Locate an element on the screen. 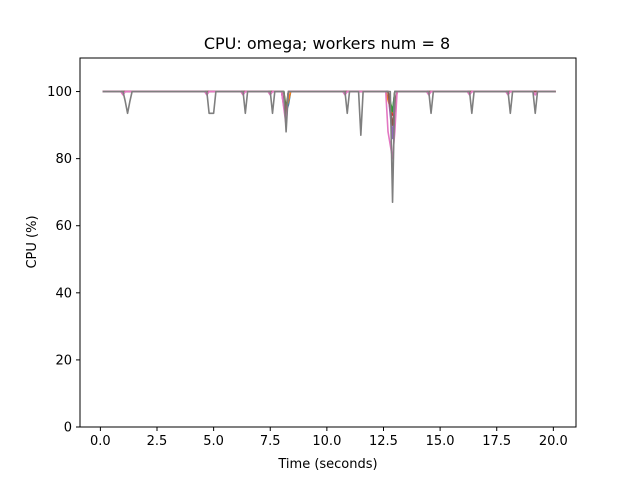 Image resolution: width=640 pixels, height=480 pixels. y-tick-label: 80 is located at coordinates (63, 159).